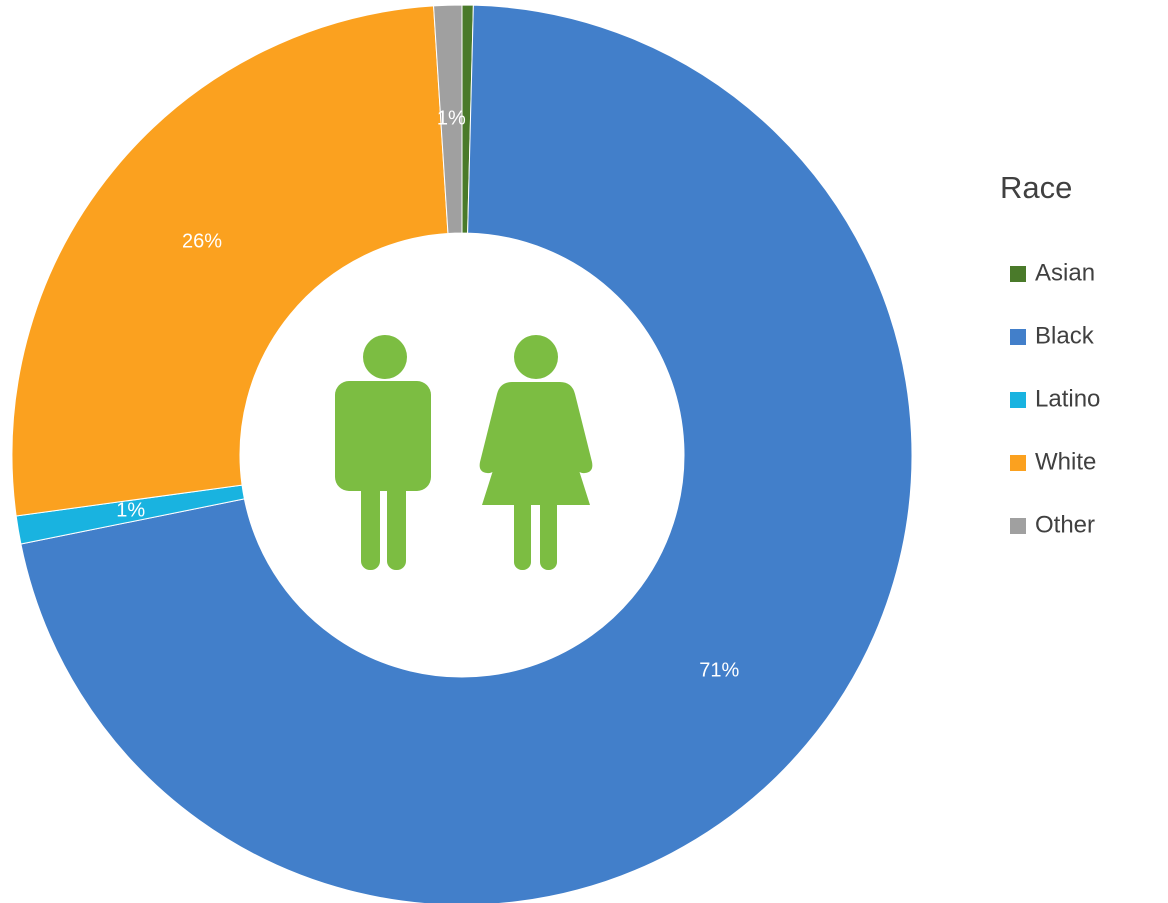 The image size is (1168, 903). What do you see at coordinates (383, 436) in the screenshot?
I see `man-body` at bounding box center [383, 436].